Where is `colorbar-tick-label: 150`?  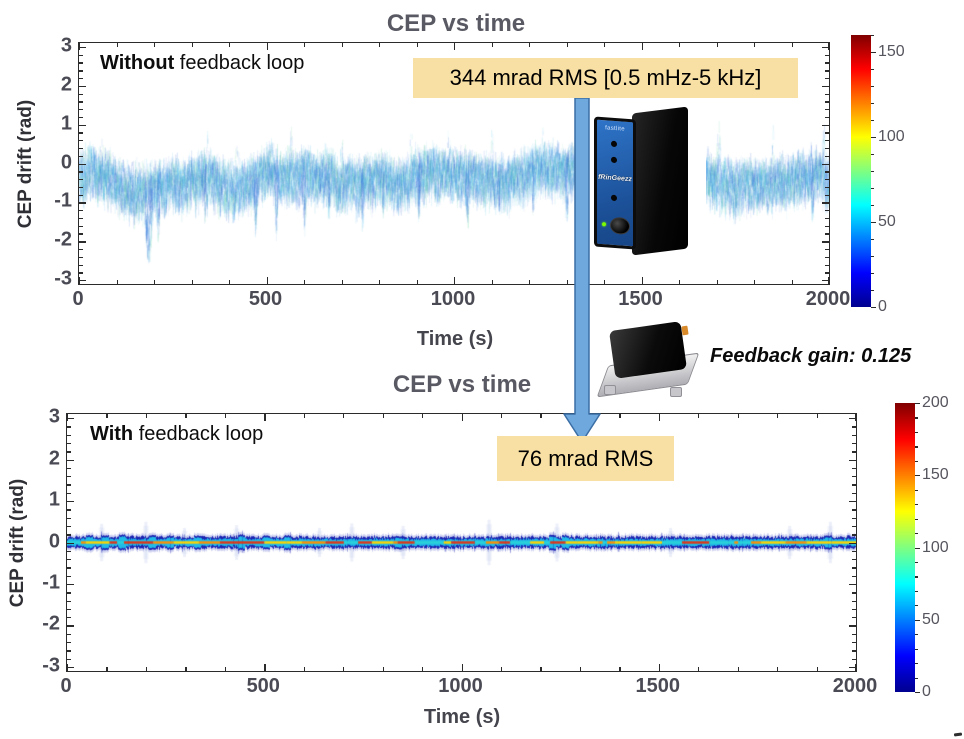 colorbar-tick-label: 150 is located at coordinates (891, 51).